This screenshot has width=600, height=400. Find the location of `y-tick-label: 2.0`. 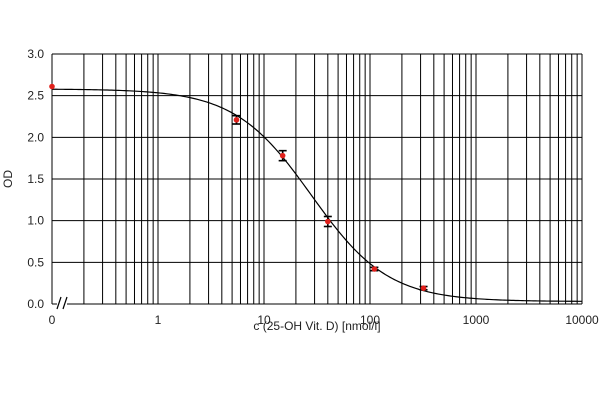

y-tick-label: 2.0 is located at coordinates (35, 137).